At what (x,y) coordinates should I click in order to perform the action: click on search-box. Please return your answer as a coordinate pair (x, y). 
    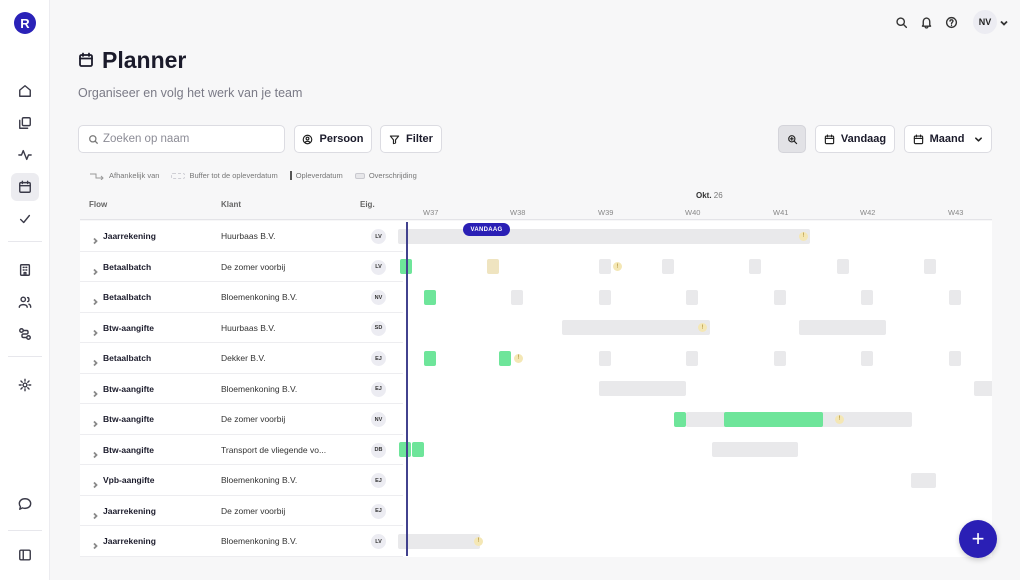
    Looking at the image, I should click on (181, 139).